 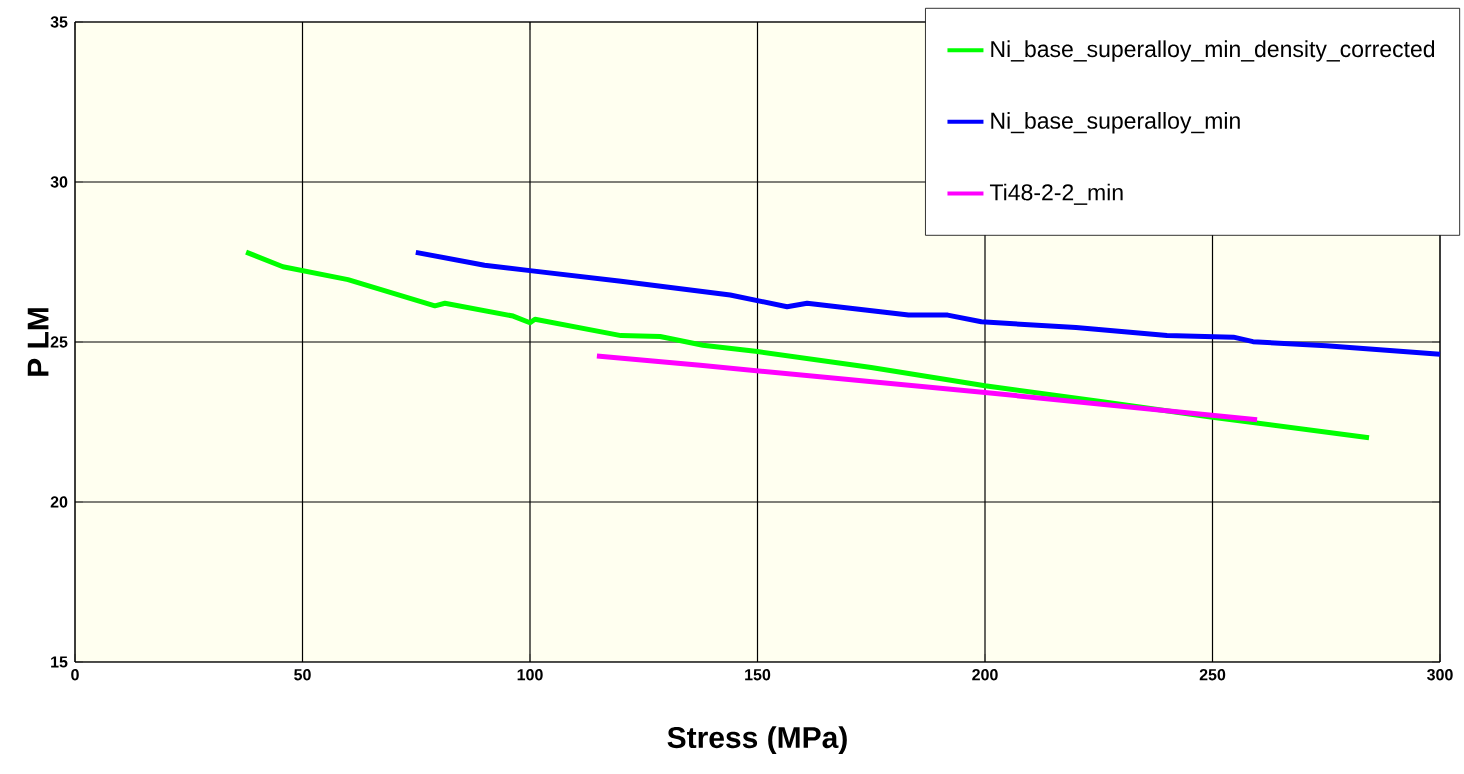 I want to click on y-tick-label: 15, so click(x=59, y=662).